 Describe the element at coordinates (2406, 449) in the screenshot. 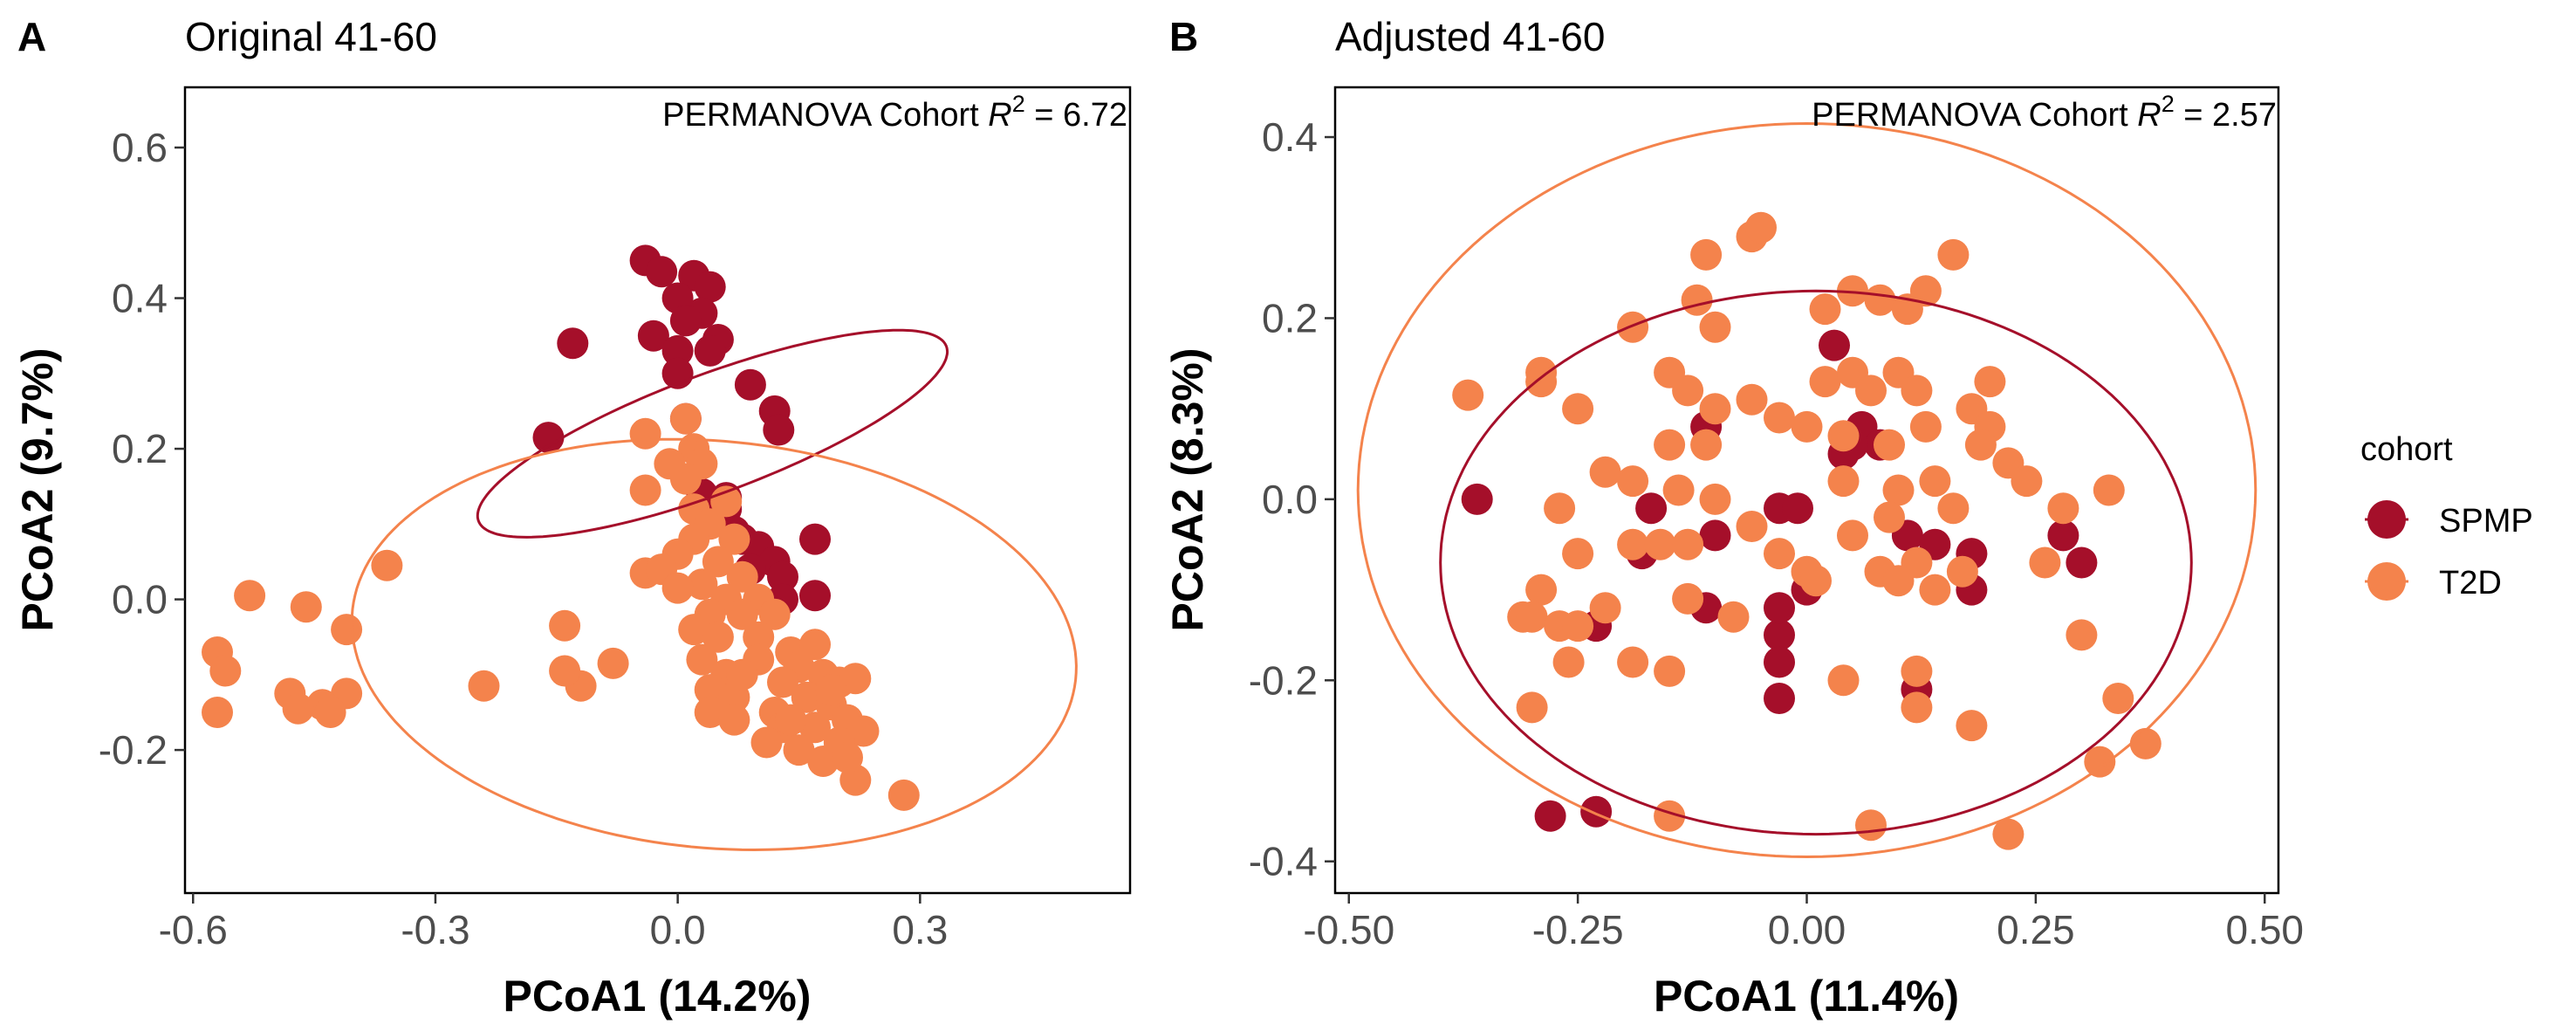

I see `legend-title: cohort` at that location.